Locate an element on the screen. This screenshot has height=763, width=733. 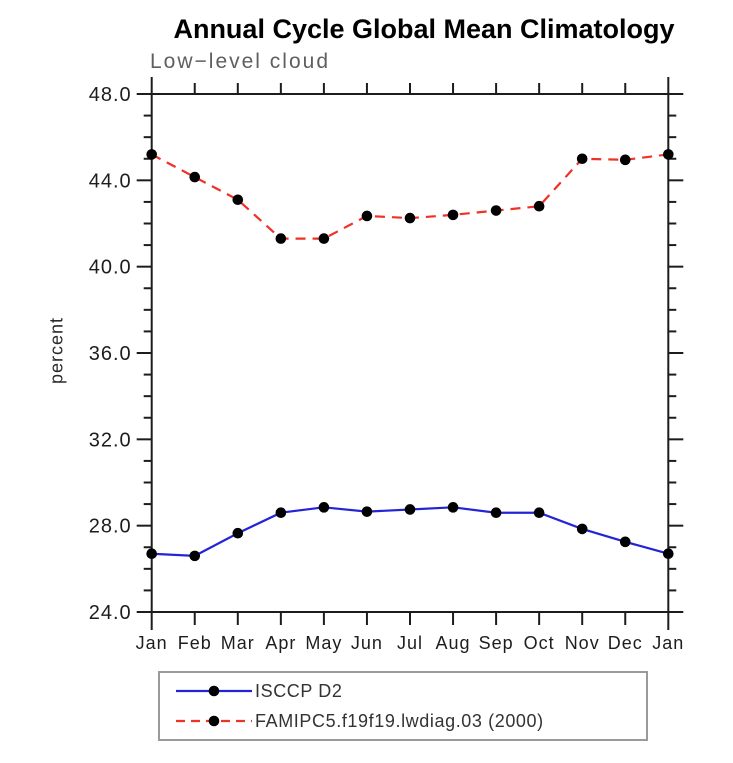
y-tick-label: 44.0 is located at coordinates (110, 181).